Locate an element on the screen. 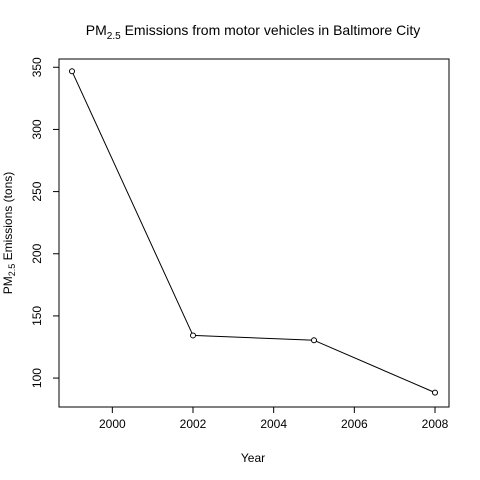 The height and width of the screenshot is (480, 480). y-tick-label: 250 is located at coordinates (37, 191).